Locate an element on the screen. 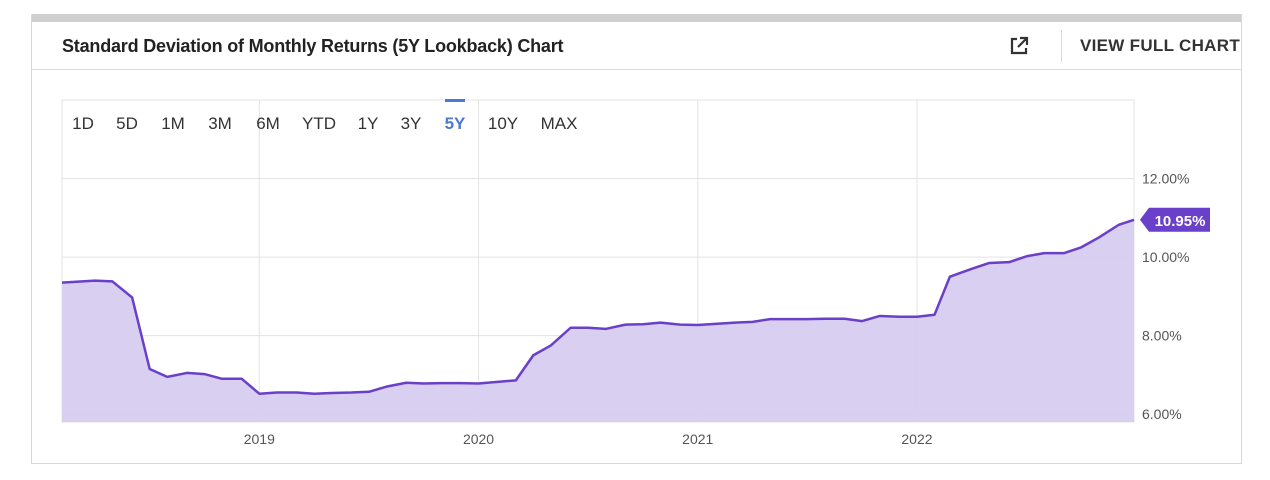  x-tick-label: 2019 is located at coordinates (259, 439).